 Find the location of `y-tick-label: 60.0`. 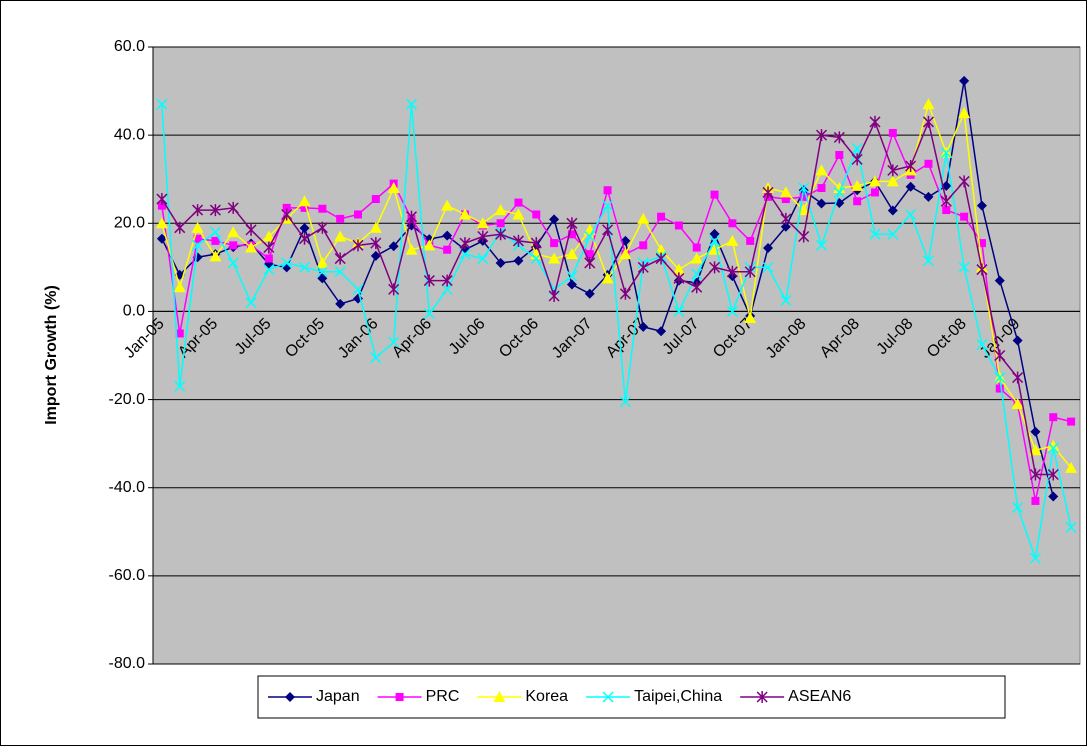

y-tick-label: 60.0 is located at coordinates (129, 46).